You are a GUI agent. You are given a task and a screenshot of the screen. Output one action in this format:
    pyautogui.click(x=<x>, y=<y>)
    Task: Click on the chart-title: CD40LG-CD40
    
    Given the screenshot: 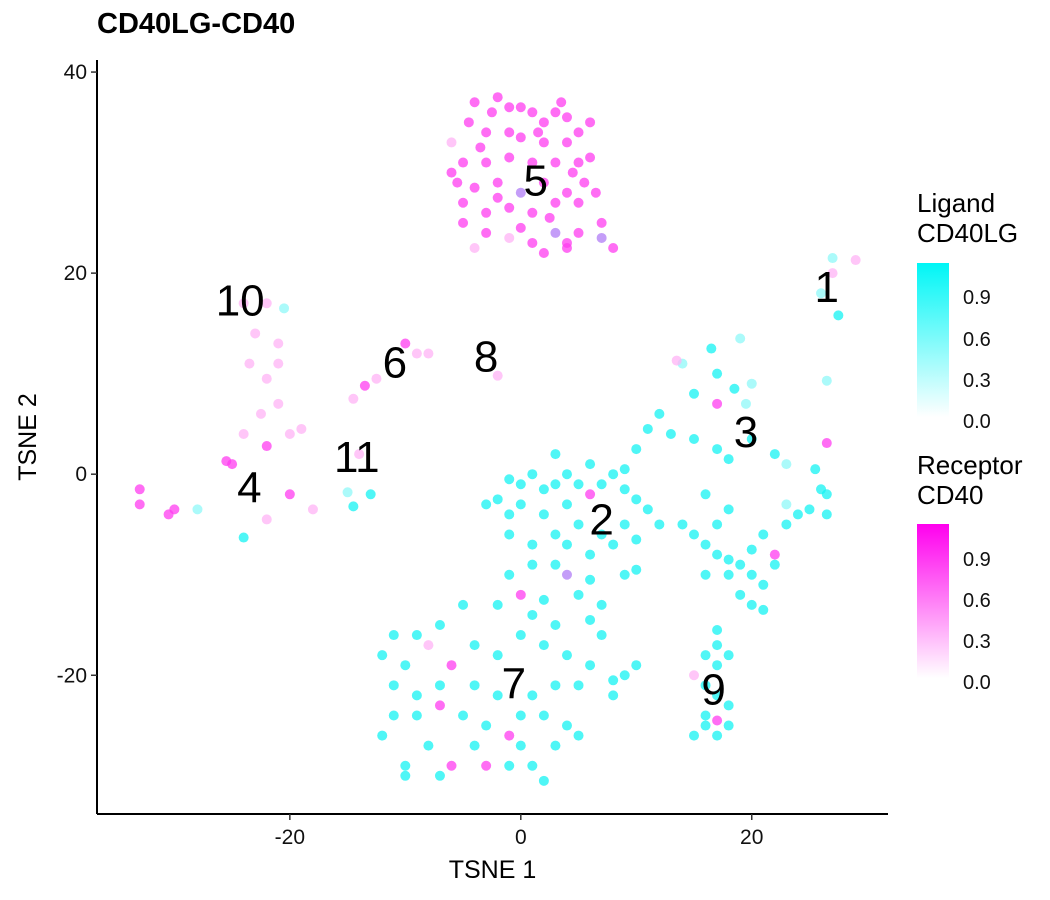 What is the action you would take?
    pyautogui.click(x=196, y=24)
    